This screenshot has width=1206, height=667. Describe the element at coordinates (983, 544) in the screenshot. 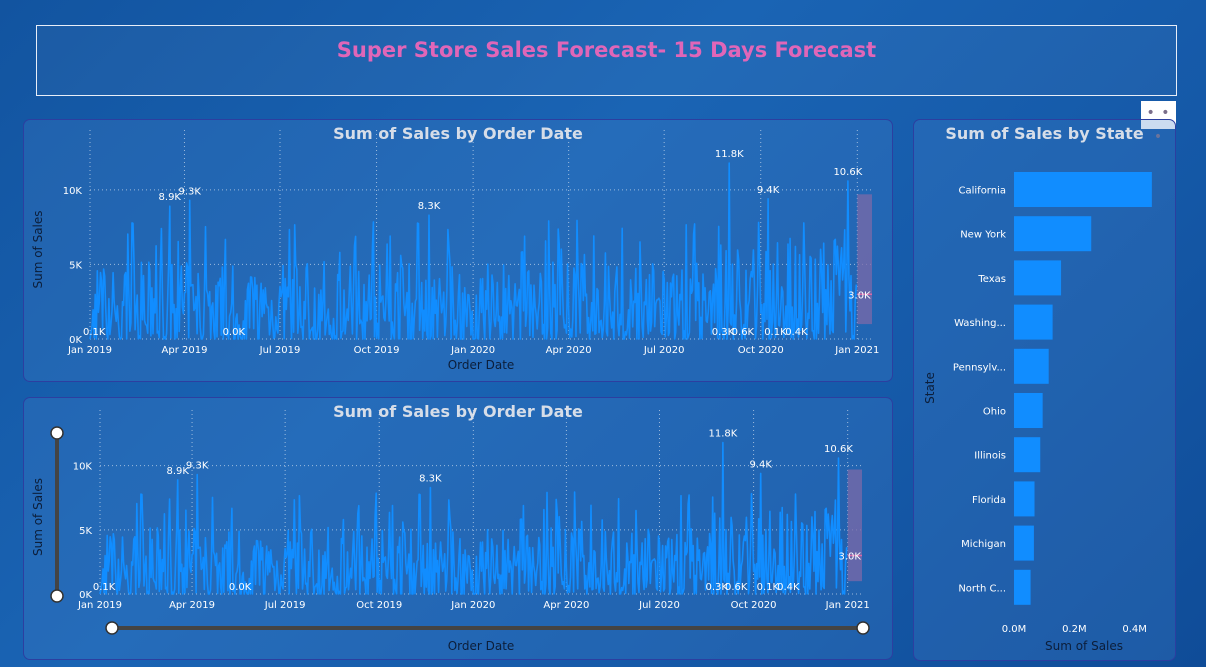

I see `state-category-label: Michigan` at that location.